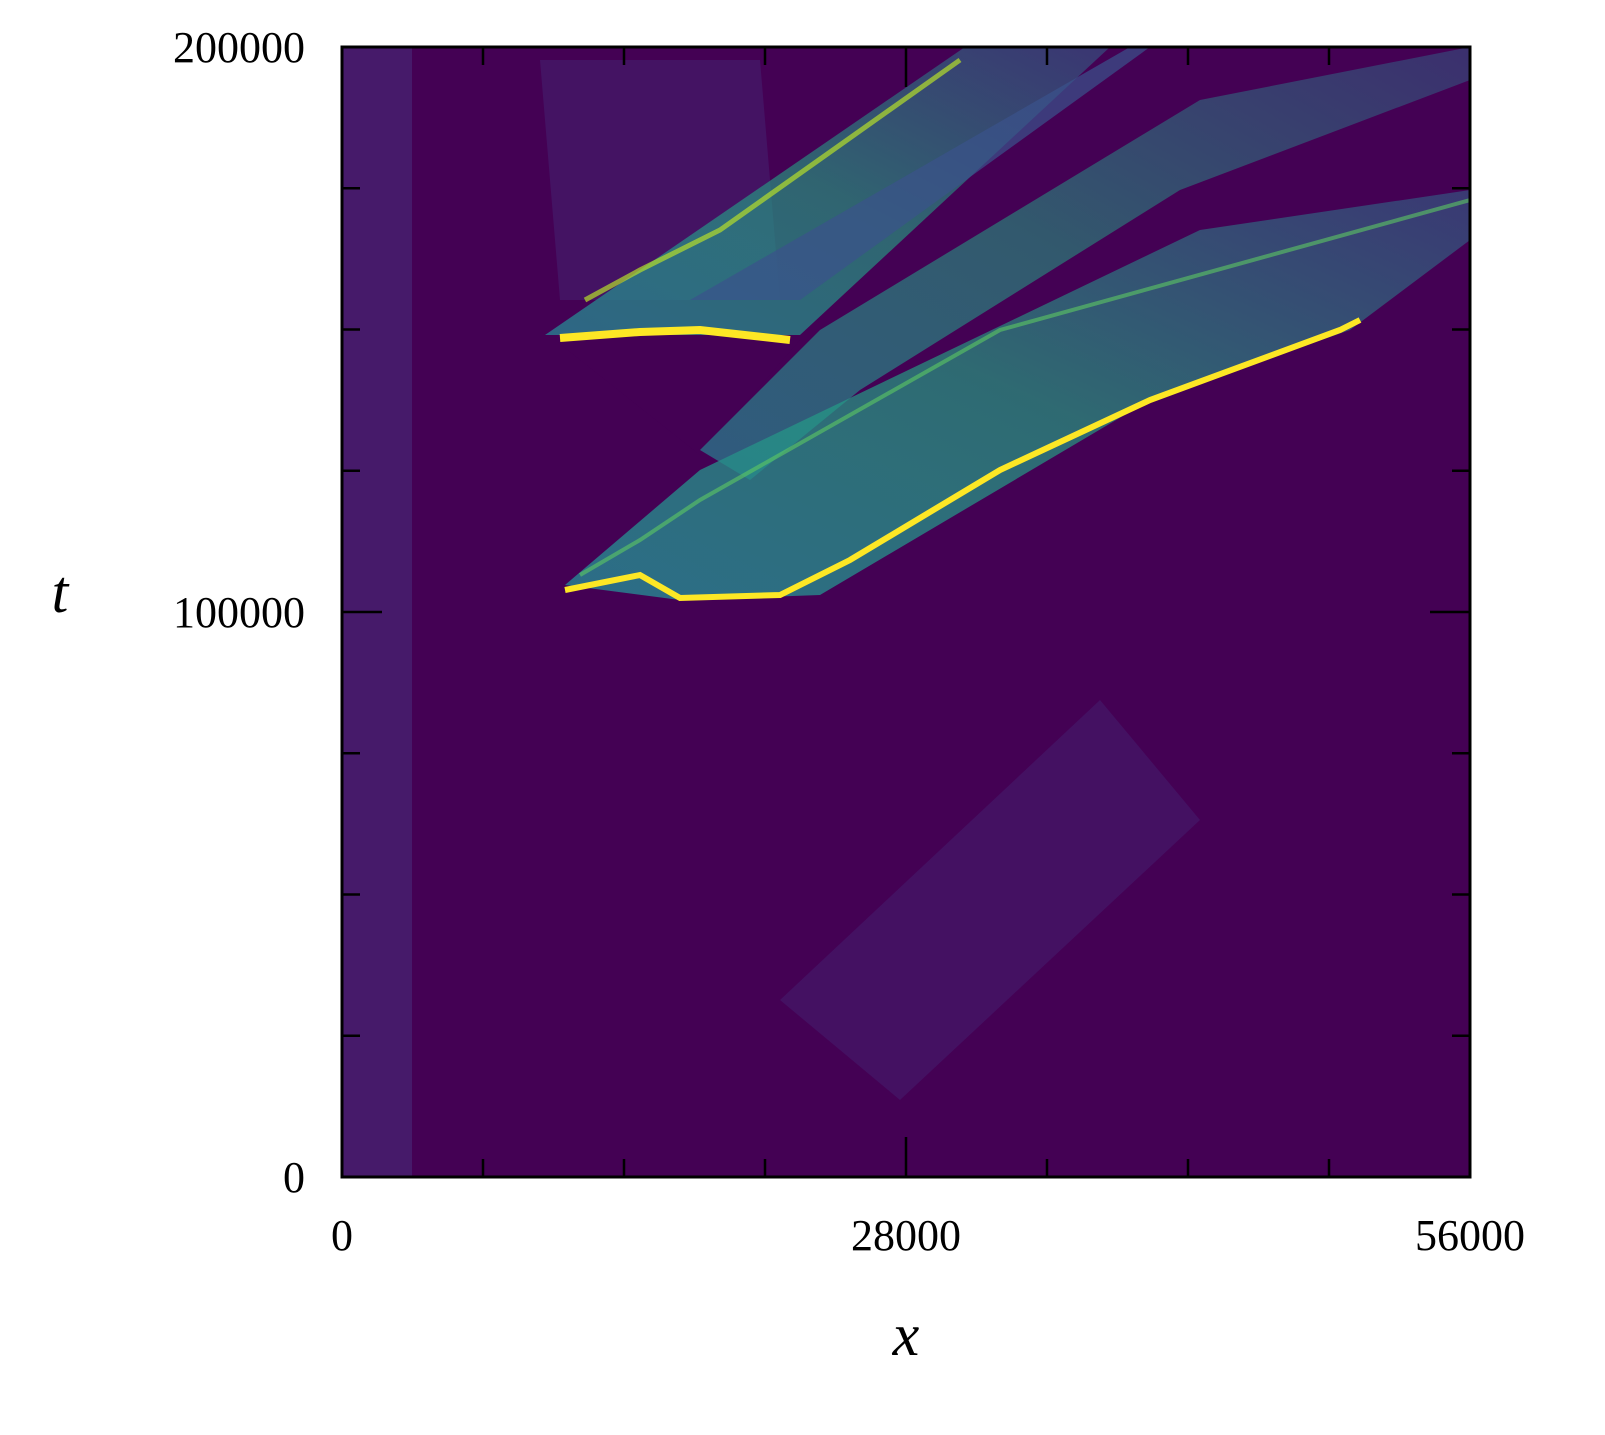 The height and width of the screenshot is (1435, 1605). Describe the element at coordinates (61, 592) in the screenshot. I see `y-axis-label: t` at that location.